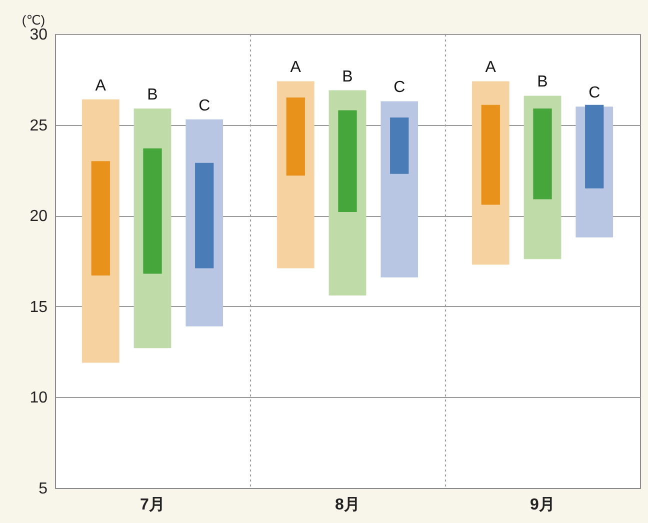  Describe the element at coordinates (39, 398) in the screenshot. I see `y-tick-label: 10` at that location.